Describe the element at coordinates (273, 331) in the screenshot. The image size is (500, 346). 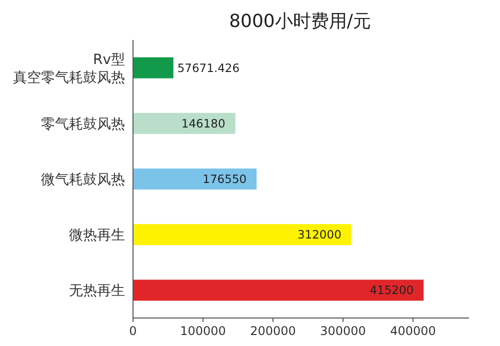
I see `x-tick-label: 200000` at that location.